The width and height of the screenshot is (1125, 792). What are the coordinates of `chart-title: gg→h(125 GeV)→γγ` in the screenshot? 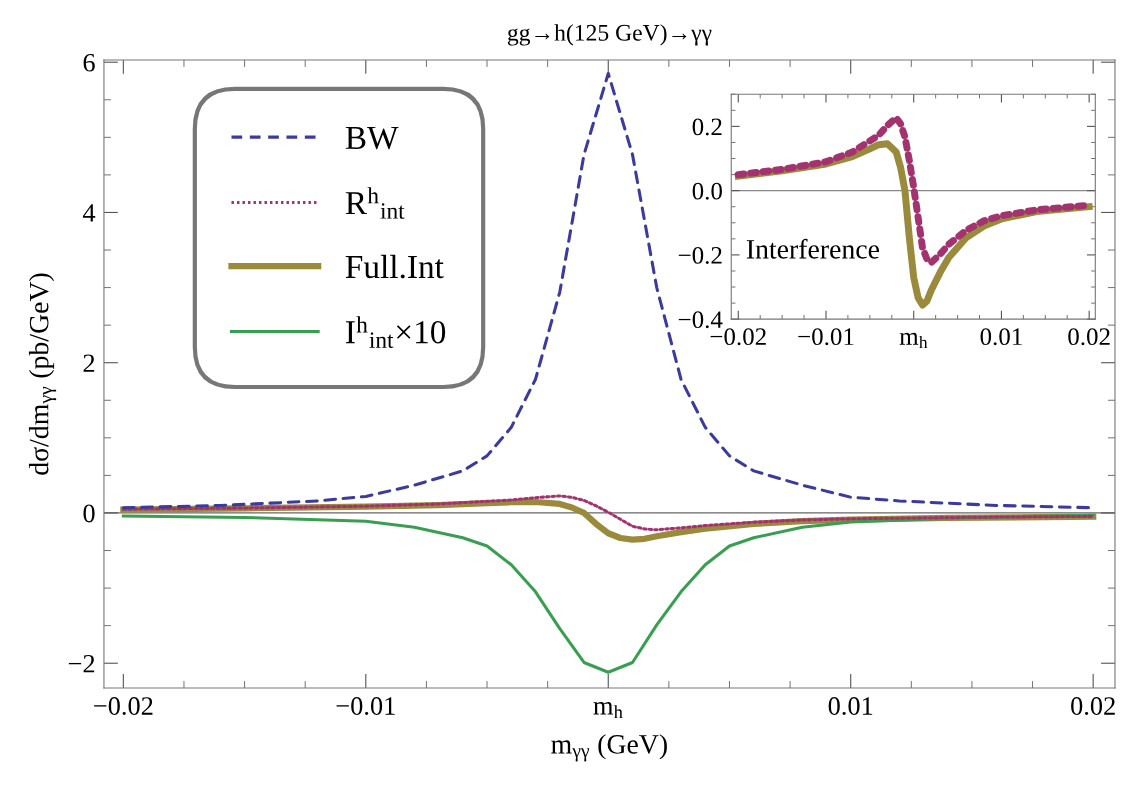 It's located at (609, 35).